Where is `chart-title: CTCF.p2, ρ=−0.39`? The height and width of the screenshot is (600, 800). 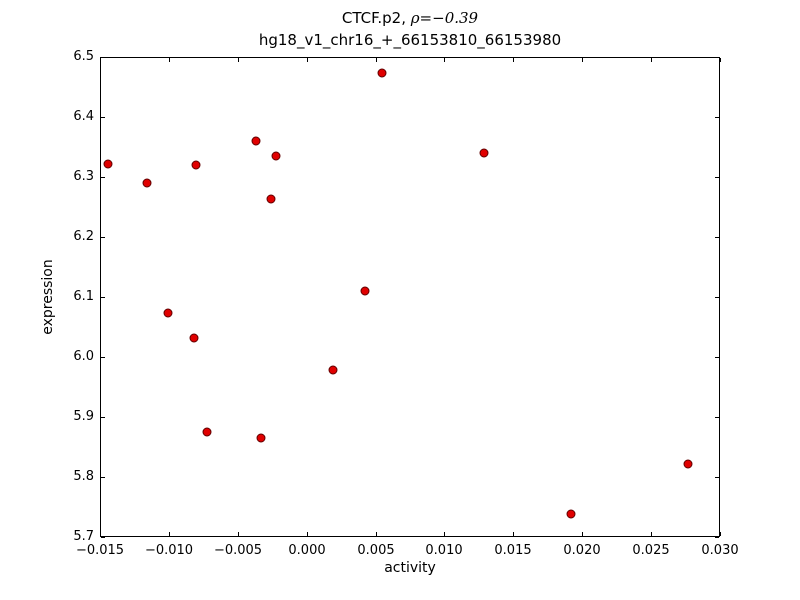 chart-title: CTCF.p2, ρ=−0.39 is located at coordinates (410, 18).